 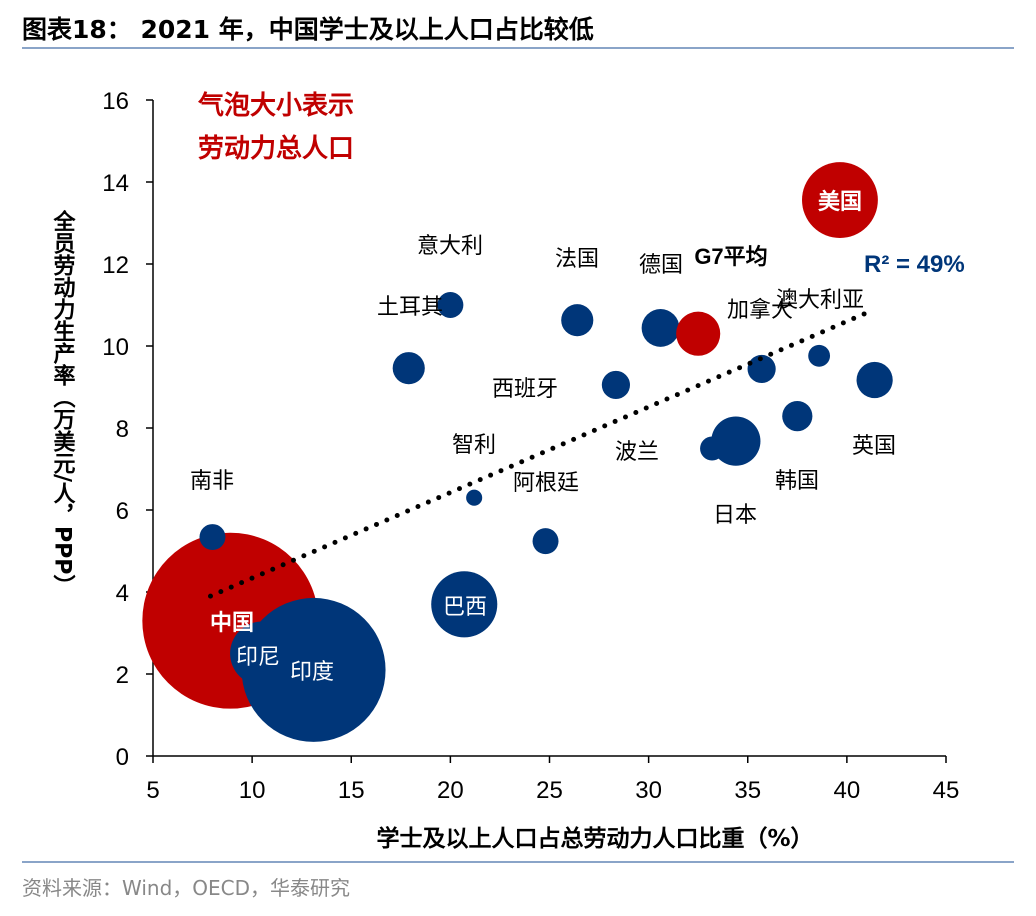 I want to click on data-label: G7平均, so click(x=730, y=256).